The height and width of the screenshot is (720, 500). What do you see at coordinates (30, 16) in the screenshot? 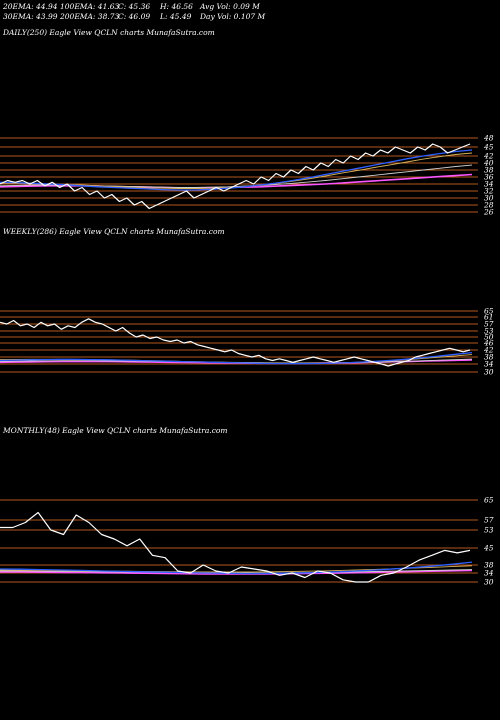
I see `header-30ema: 30EMA: 43.99` at bounding box center [30, 16].